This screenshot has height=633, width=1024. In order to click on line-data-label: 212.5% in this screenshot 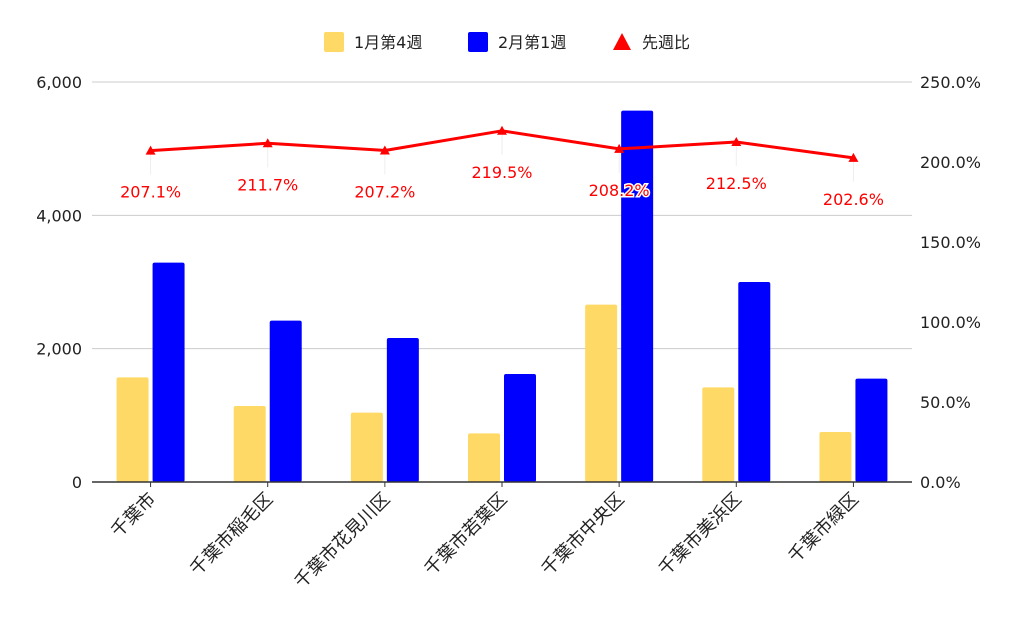, I will do `click(736, 183)`.